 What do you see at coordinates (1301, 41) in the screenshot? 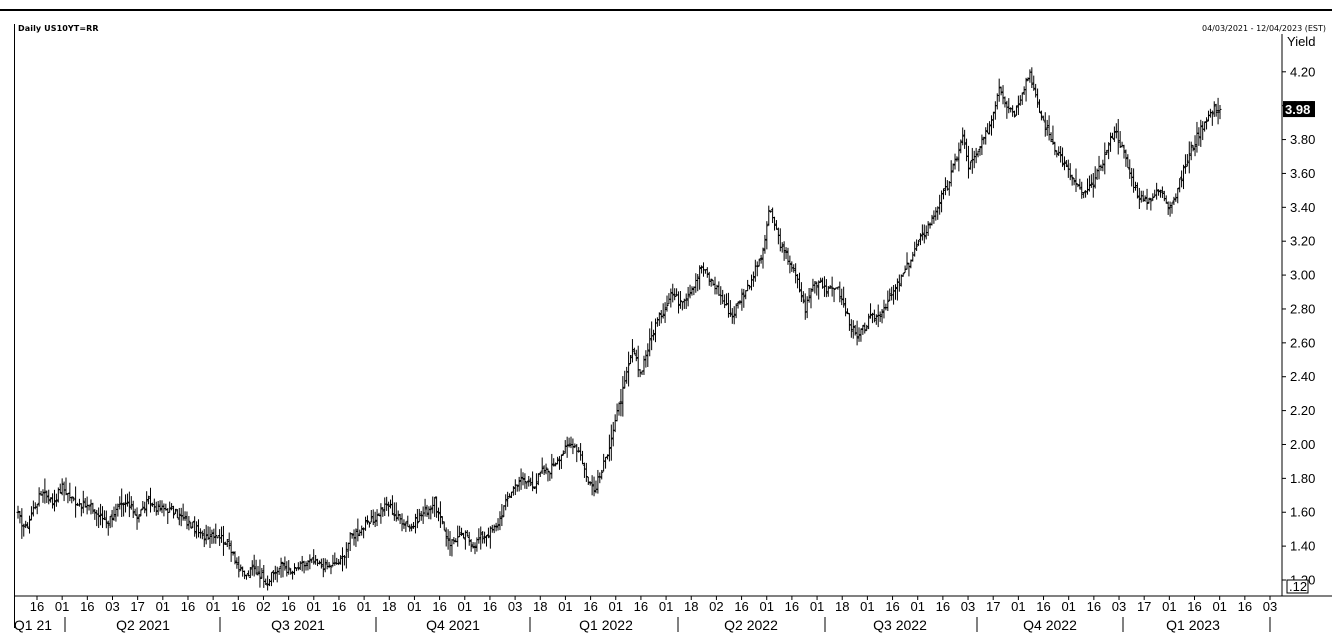
I see `y-axis-label: Yield` at bounding box center [1301, 41].